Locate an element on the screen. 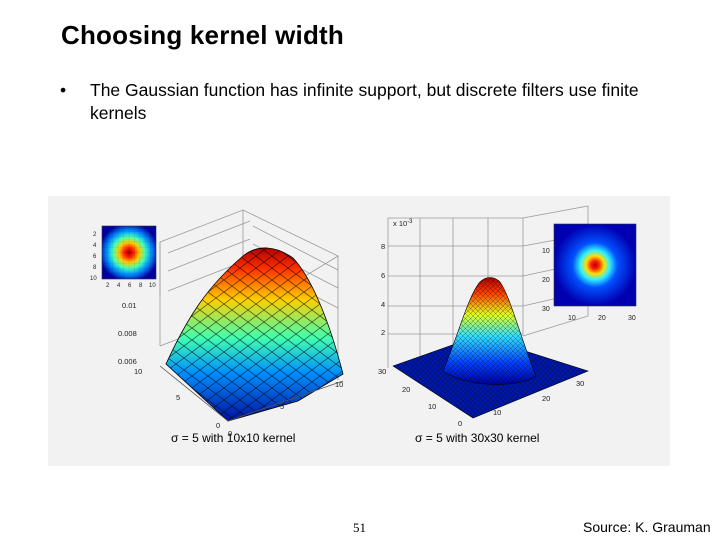  right-inset-heatmap: 10 20 30 10 20 30 is located at coordinates (589, 272).